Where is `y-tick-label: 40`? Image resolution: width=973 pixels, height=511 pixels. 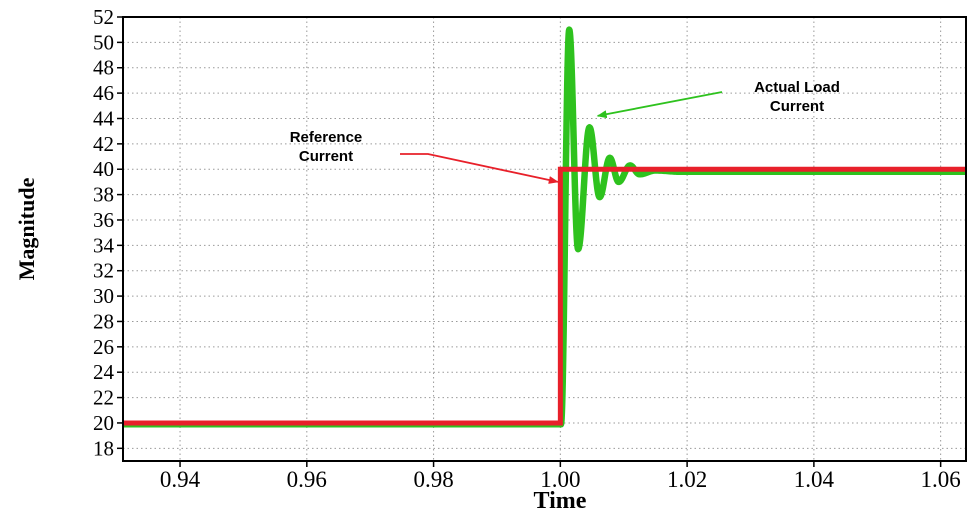 y-tick-label: 40 is located at coordinates (103, 169).